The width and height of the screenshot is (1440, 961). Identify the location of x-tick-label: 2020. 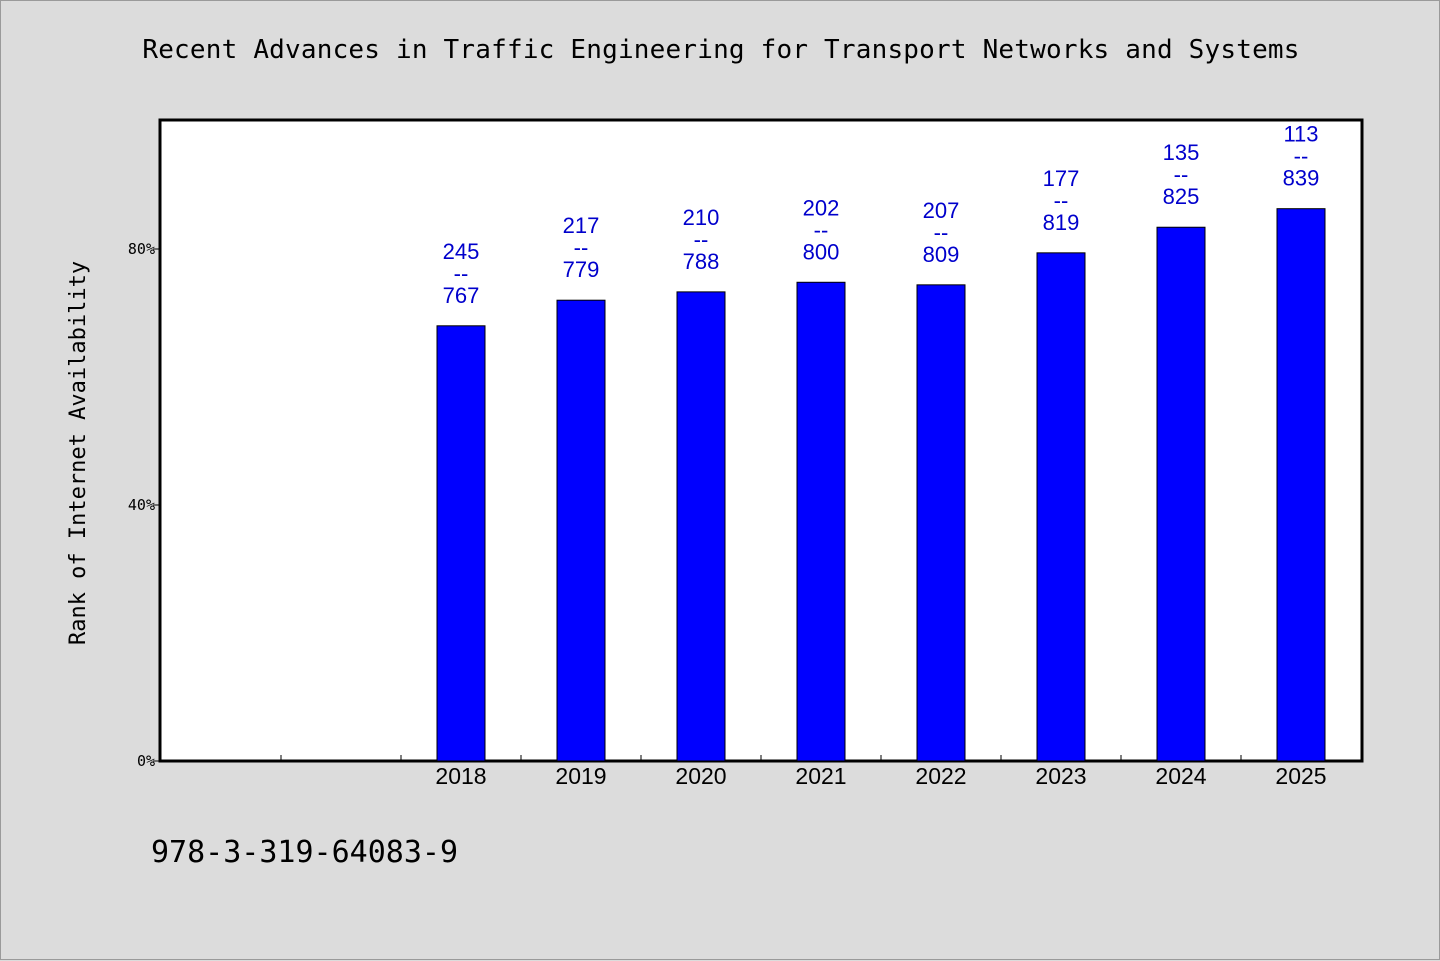
(700, 776).